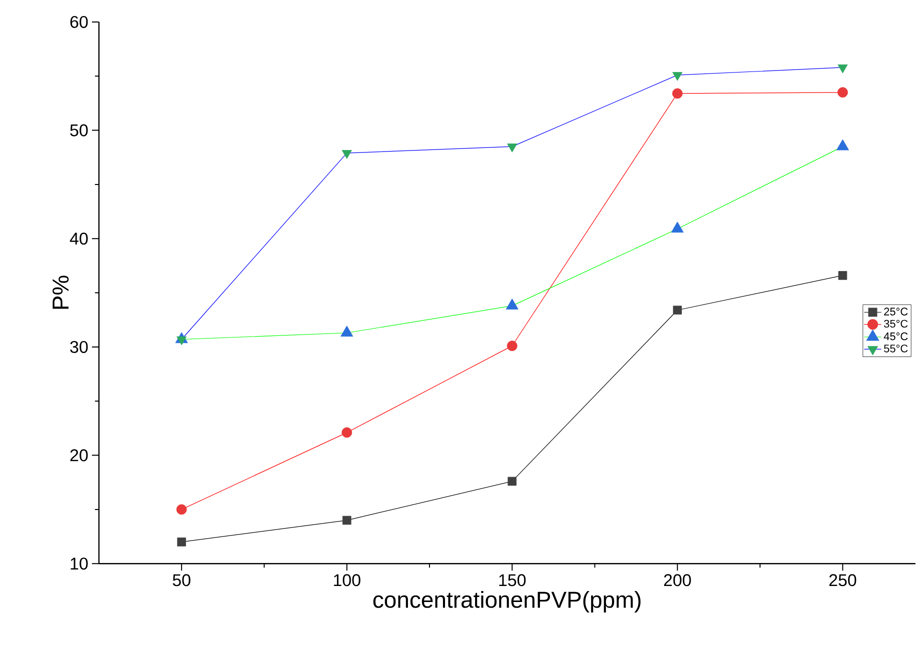 The height and width of the screenshot is (650, 916). What do you see at coordinates (60, 293) in the screenshot?
I see `y-axis-title: P%` at bounding box center [60, 293].